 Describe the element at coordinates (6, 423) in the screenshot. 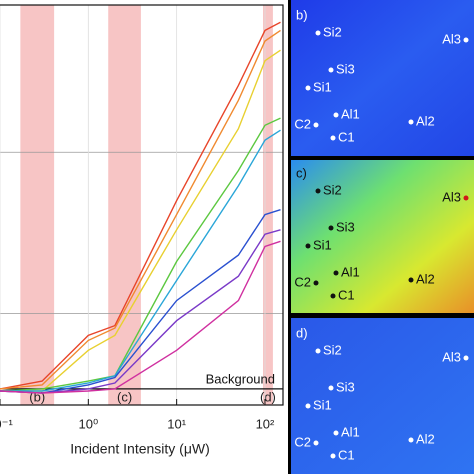

I see `x-tick-label: 10⁻¹` at that location.